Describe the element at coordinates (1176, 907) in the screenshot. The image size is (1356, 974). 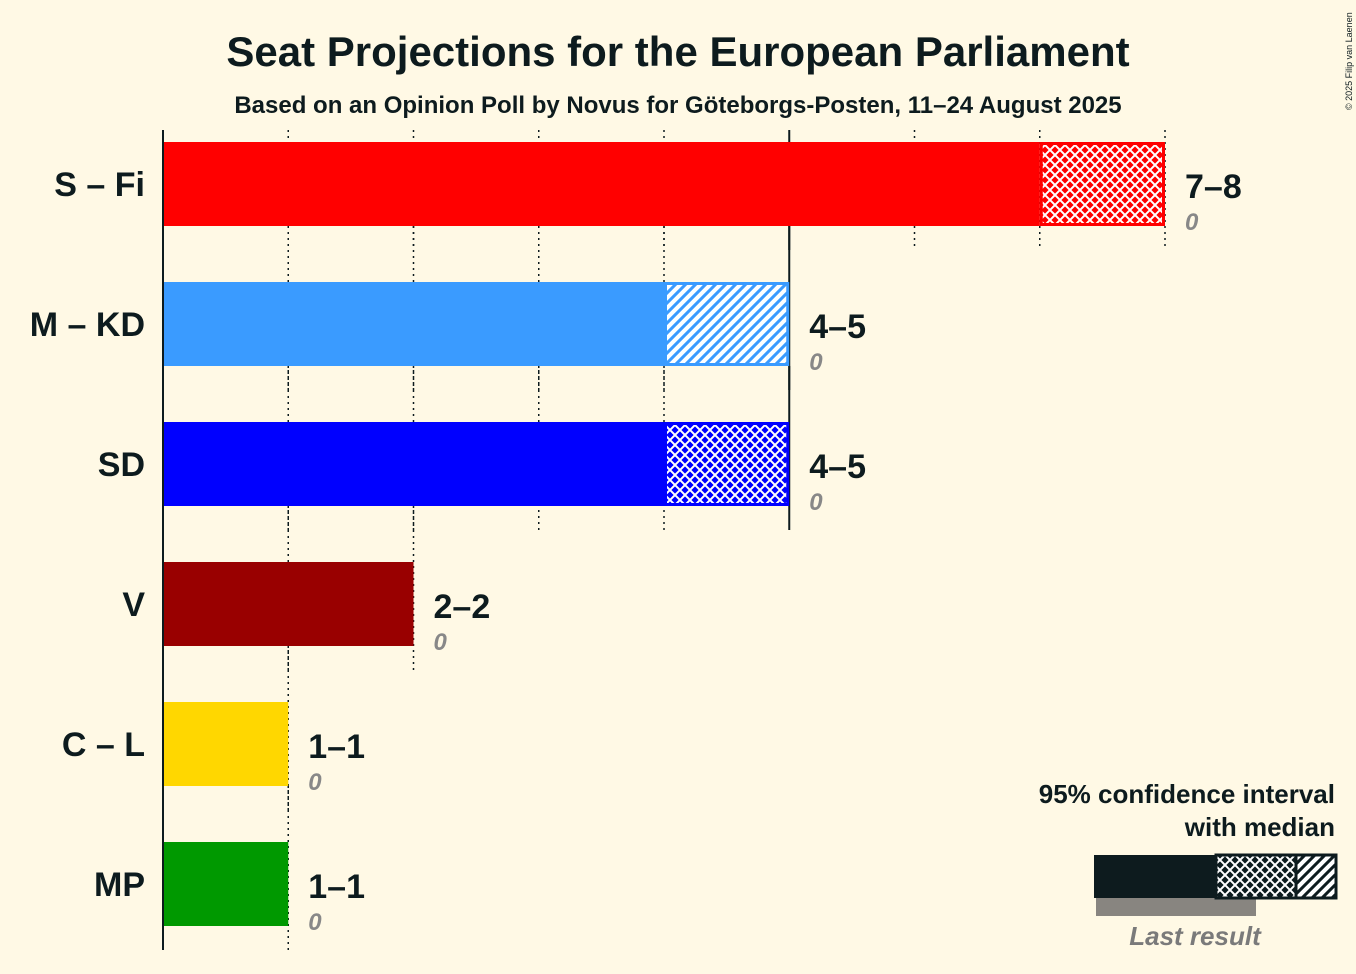
I see `legend-last-result-bar` at that location.